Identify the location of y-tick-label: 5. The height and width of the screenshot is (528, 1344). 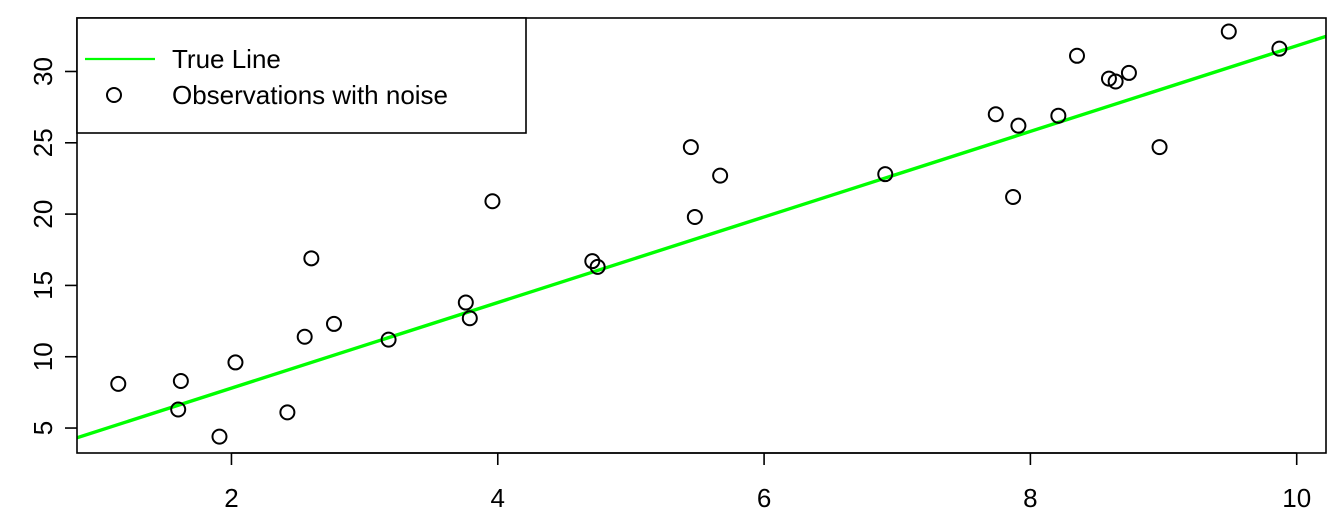
(43, 428).